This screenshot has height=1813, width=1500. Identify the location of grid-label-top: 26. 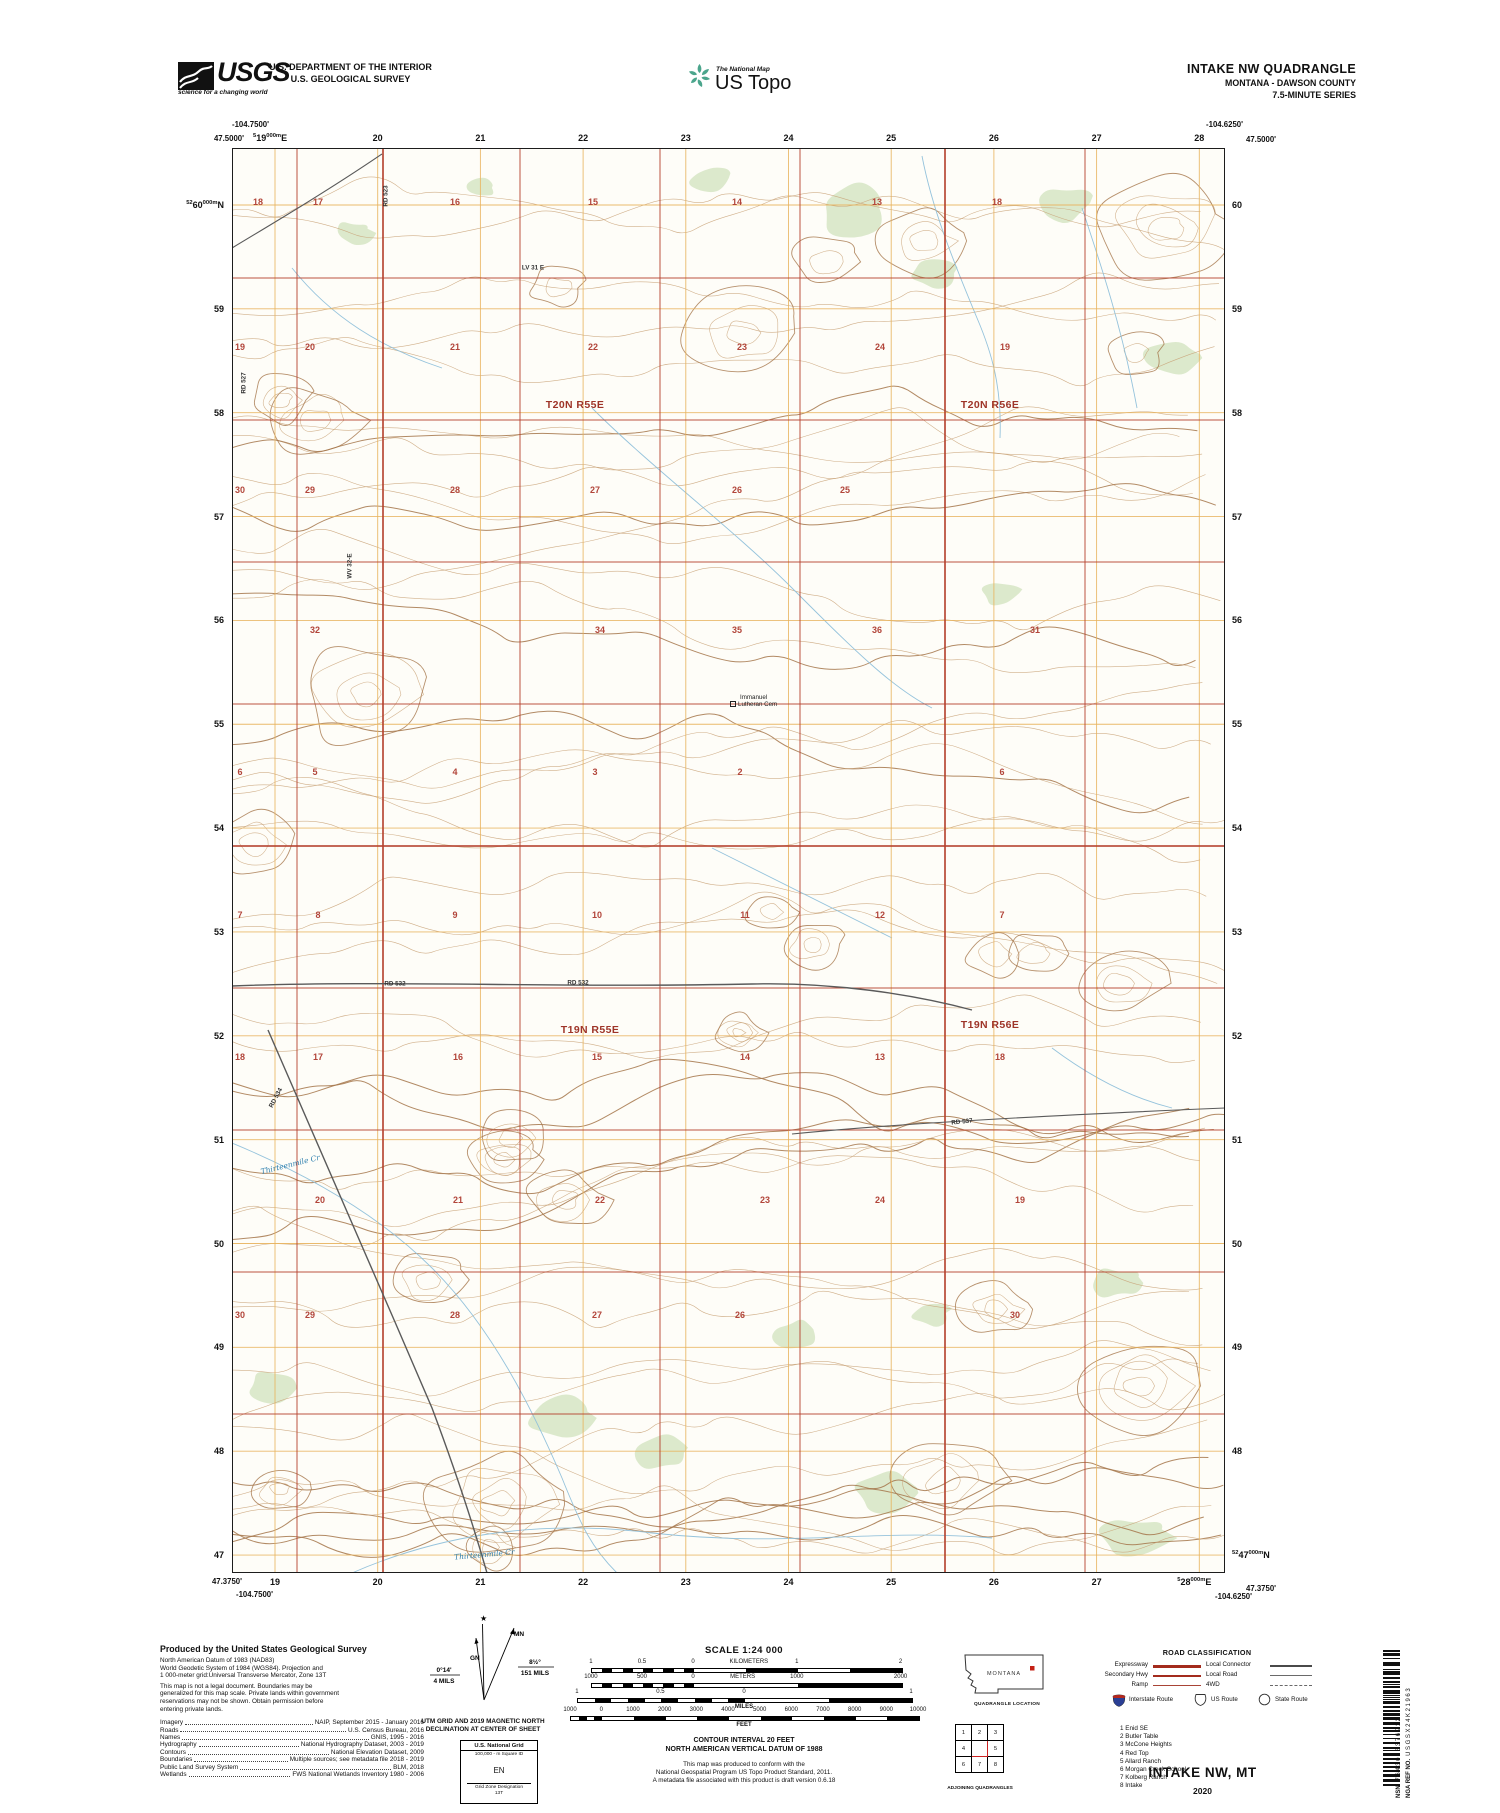
(993, 138).